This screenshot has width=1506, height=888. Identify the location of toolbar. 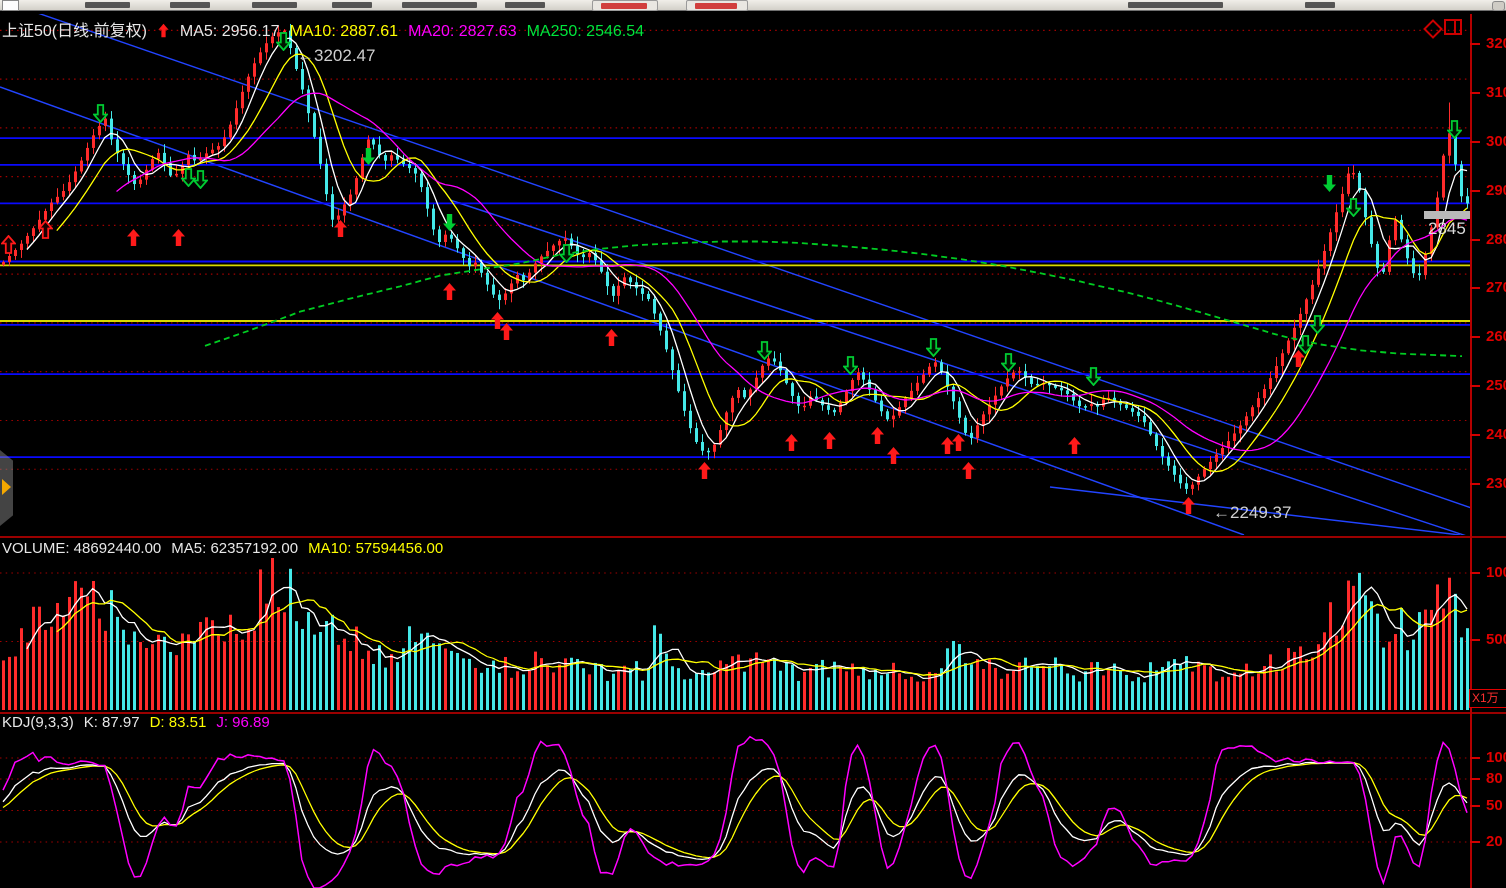
(753, 5).